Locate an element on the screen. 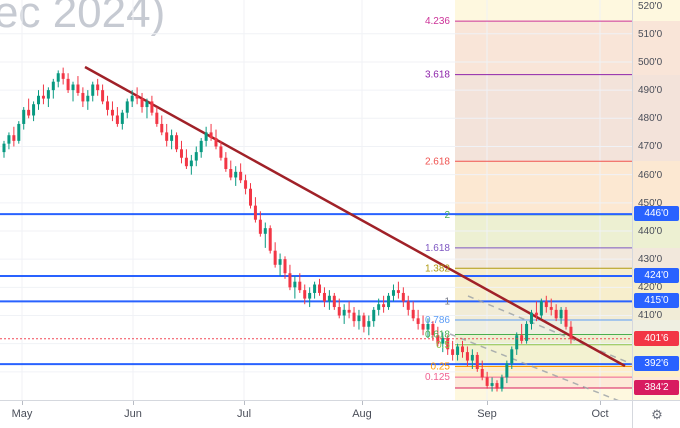  price-badge: 446'0 is located at coordinates (656, 214).